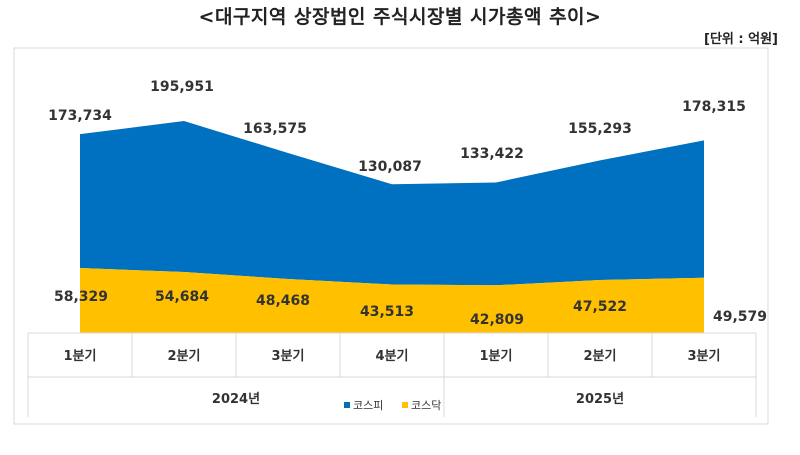  I want to click on kospi-value-label: 195,951, so click(182, 87).